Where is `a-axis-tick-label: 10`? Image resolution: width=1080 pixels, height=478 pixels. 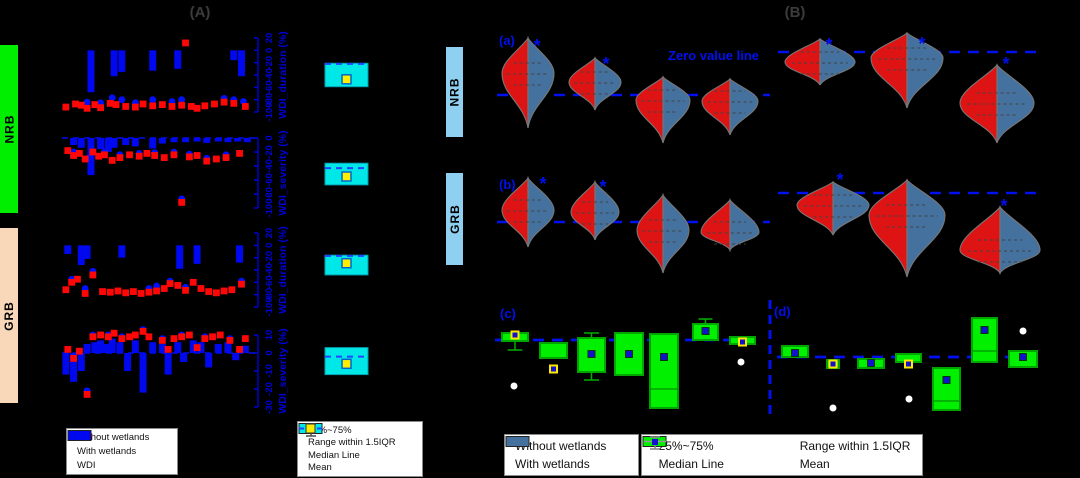 a-axis-tick-label: 10 is located at coordinates (269, 335).